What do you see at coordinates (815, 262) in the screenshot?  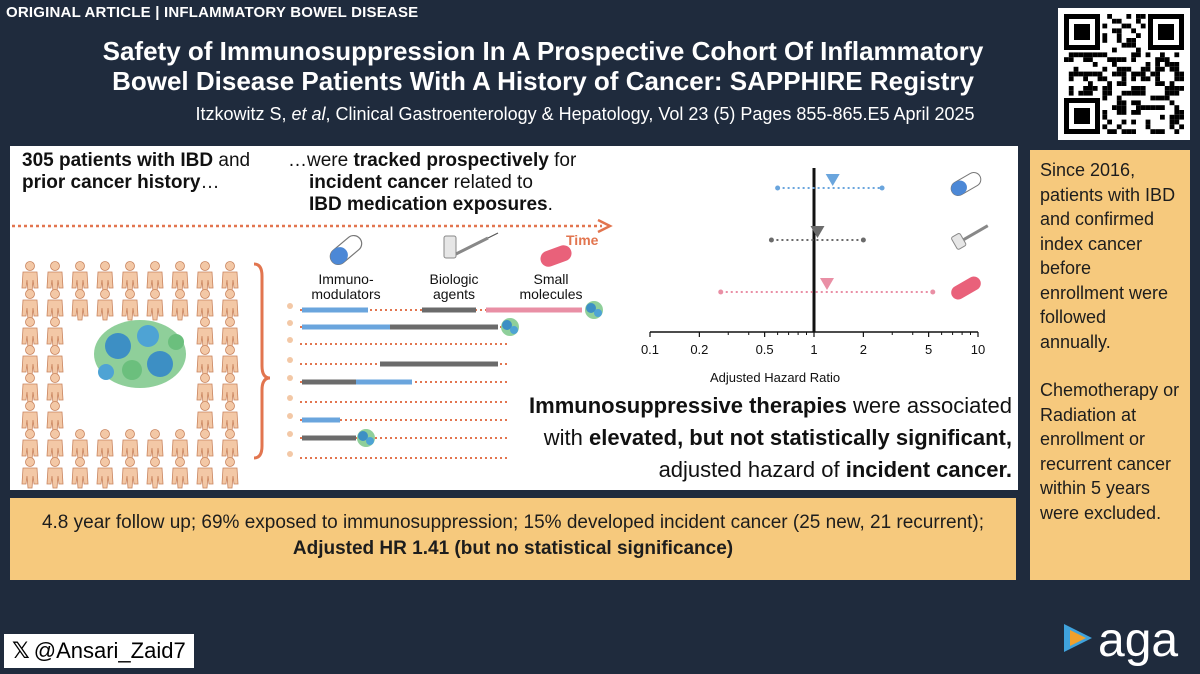 I see `forest-plot: 0.1 0.2 0.5 1 2 5 10` at bounding box center [815, 262].